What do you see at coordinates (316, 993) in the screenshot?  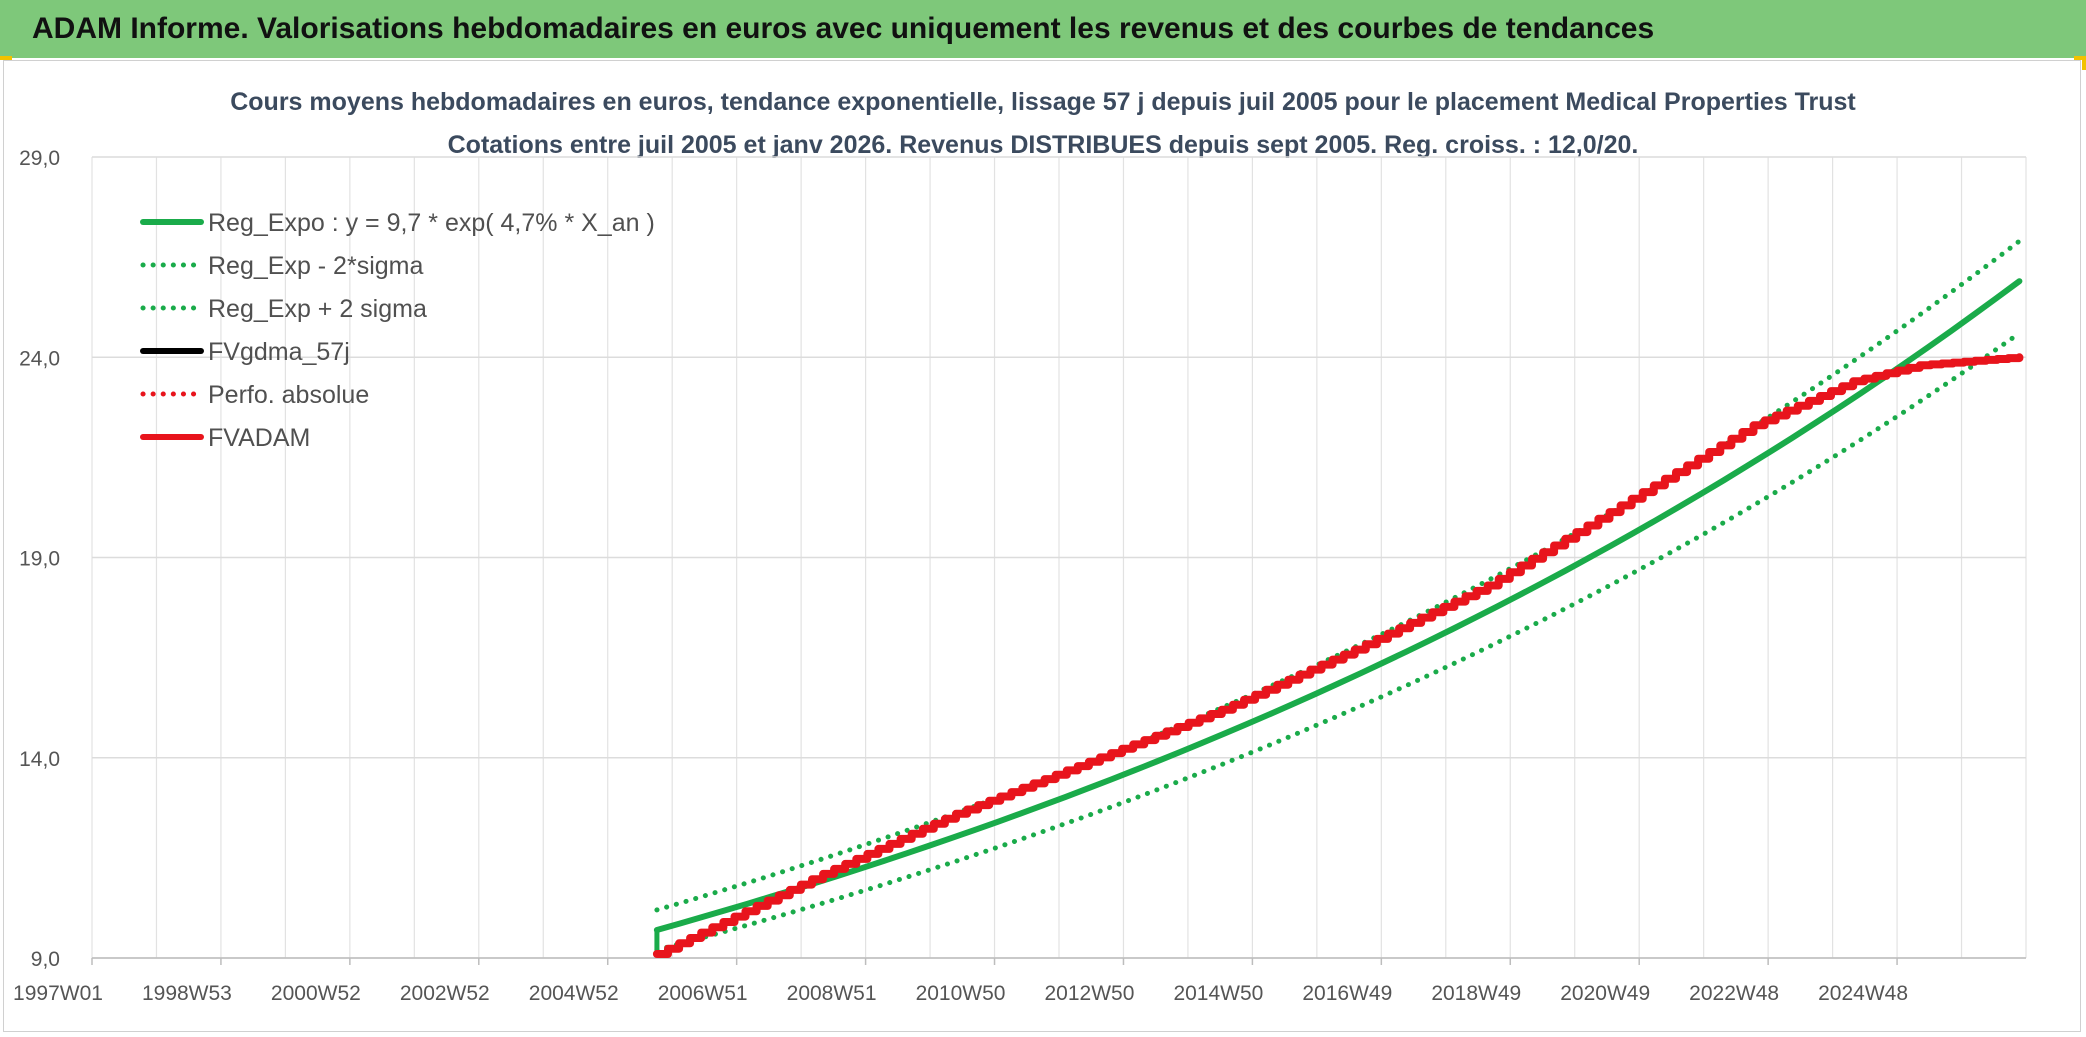 I see `x-tick-label: 2000W52` at bounding box center [316, 993].